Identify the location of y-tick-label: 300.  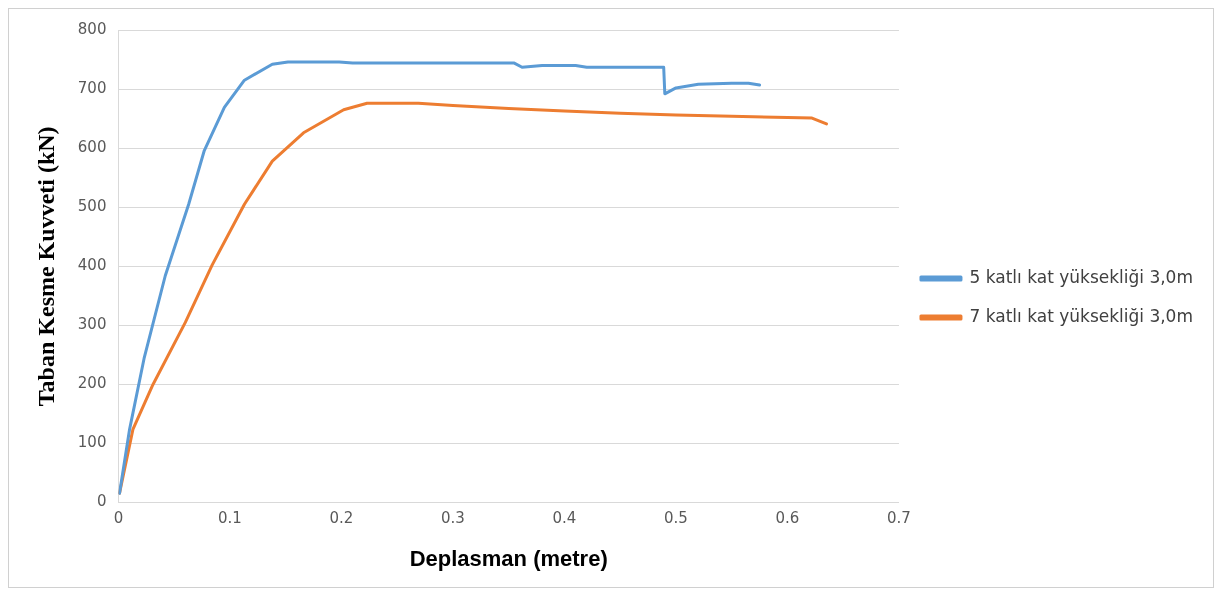
(92, 324).